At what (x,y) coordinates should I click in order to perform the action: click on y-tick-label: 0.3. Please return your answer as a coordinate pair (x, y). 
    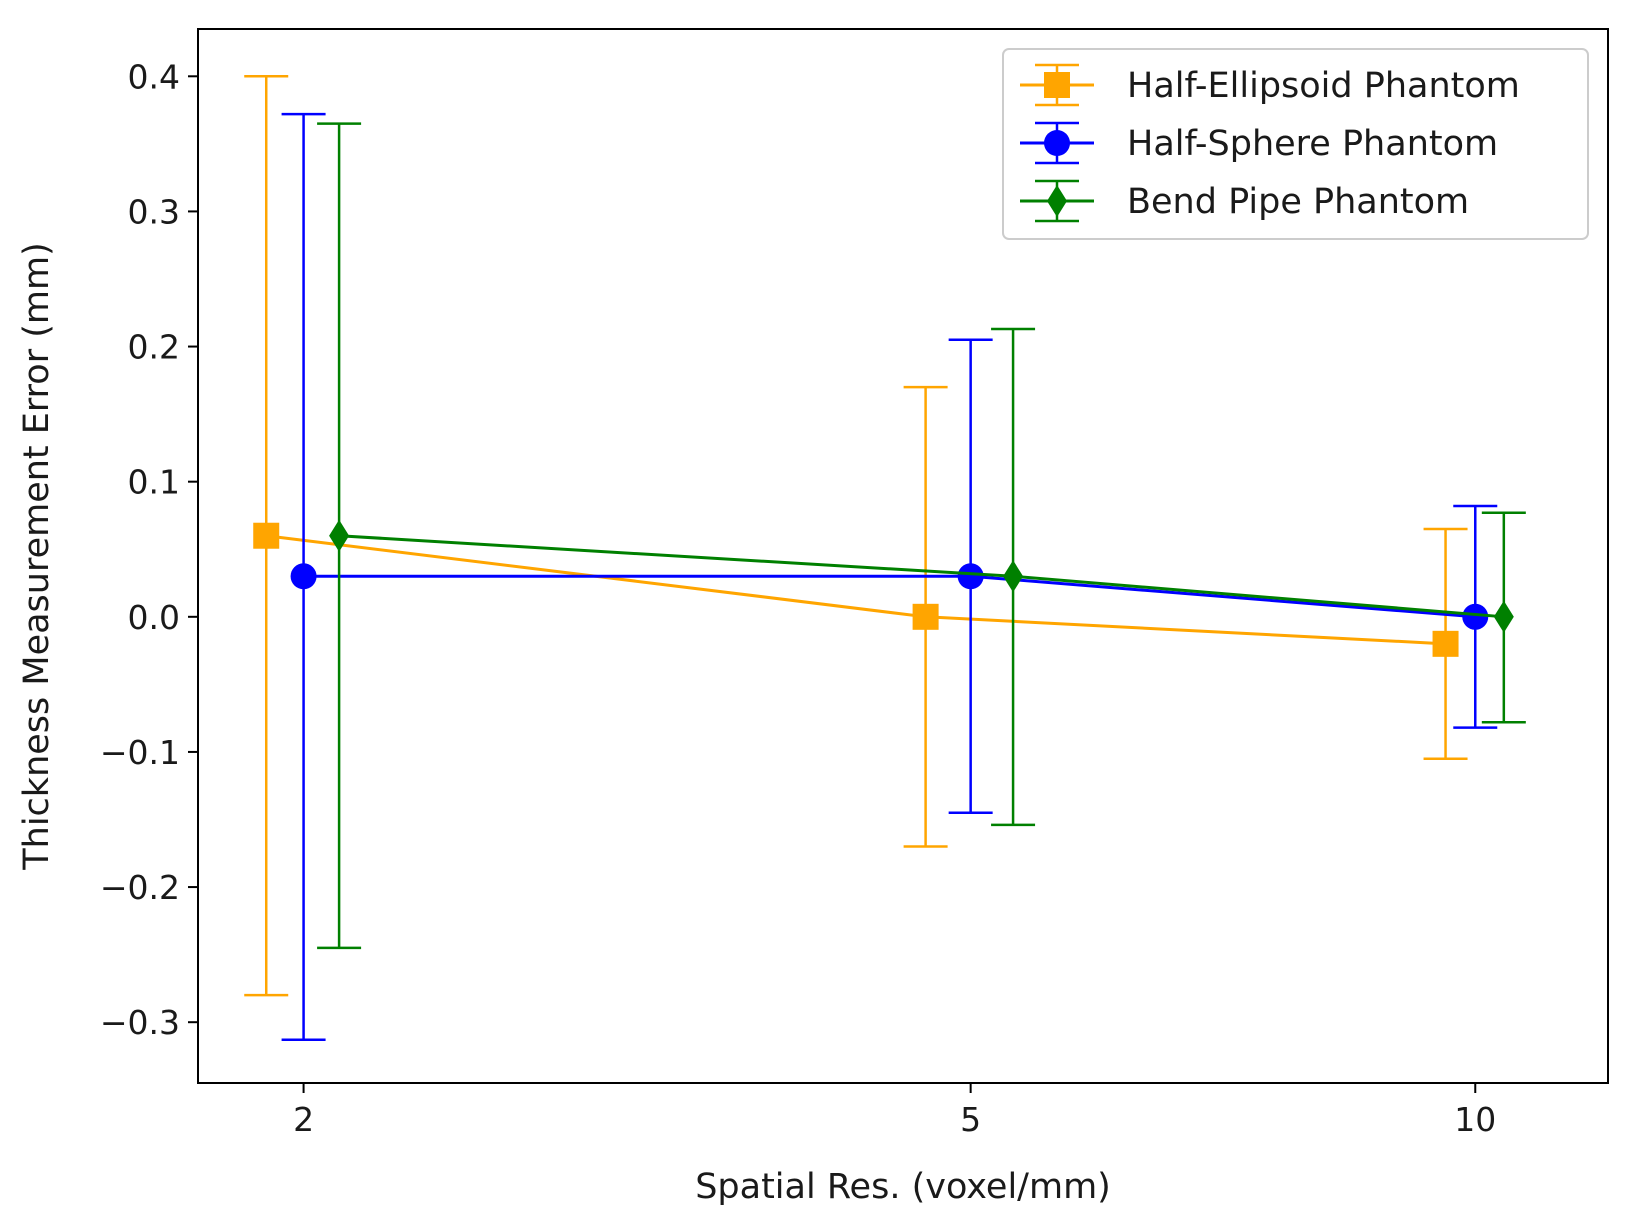
    Looking at the image, I should click on (154, 211).